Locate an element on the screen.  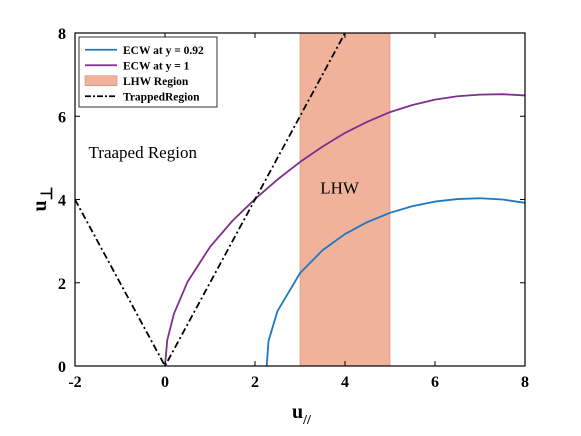
y-tick-label: 8 is located at coordinates (62, 34).